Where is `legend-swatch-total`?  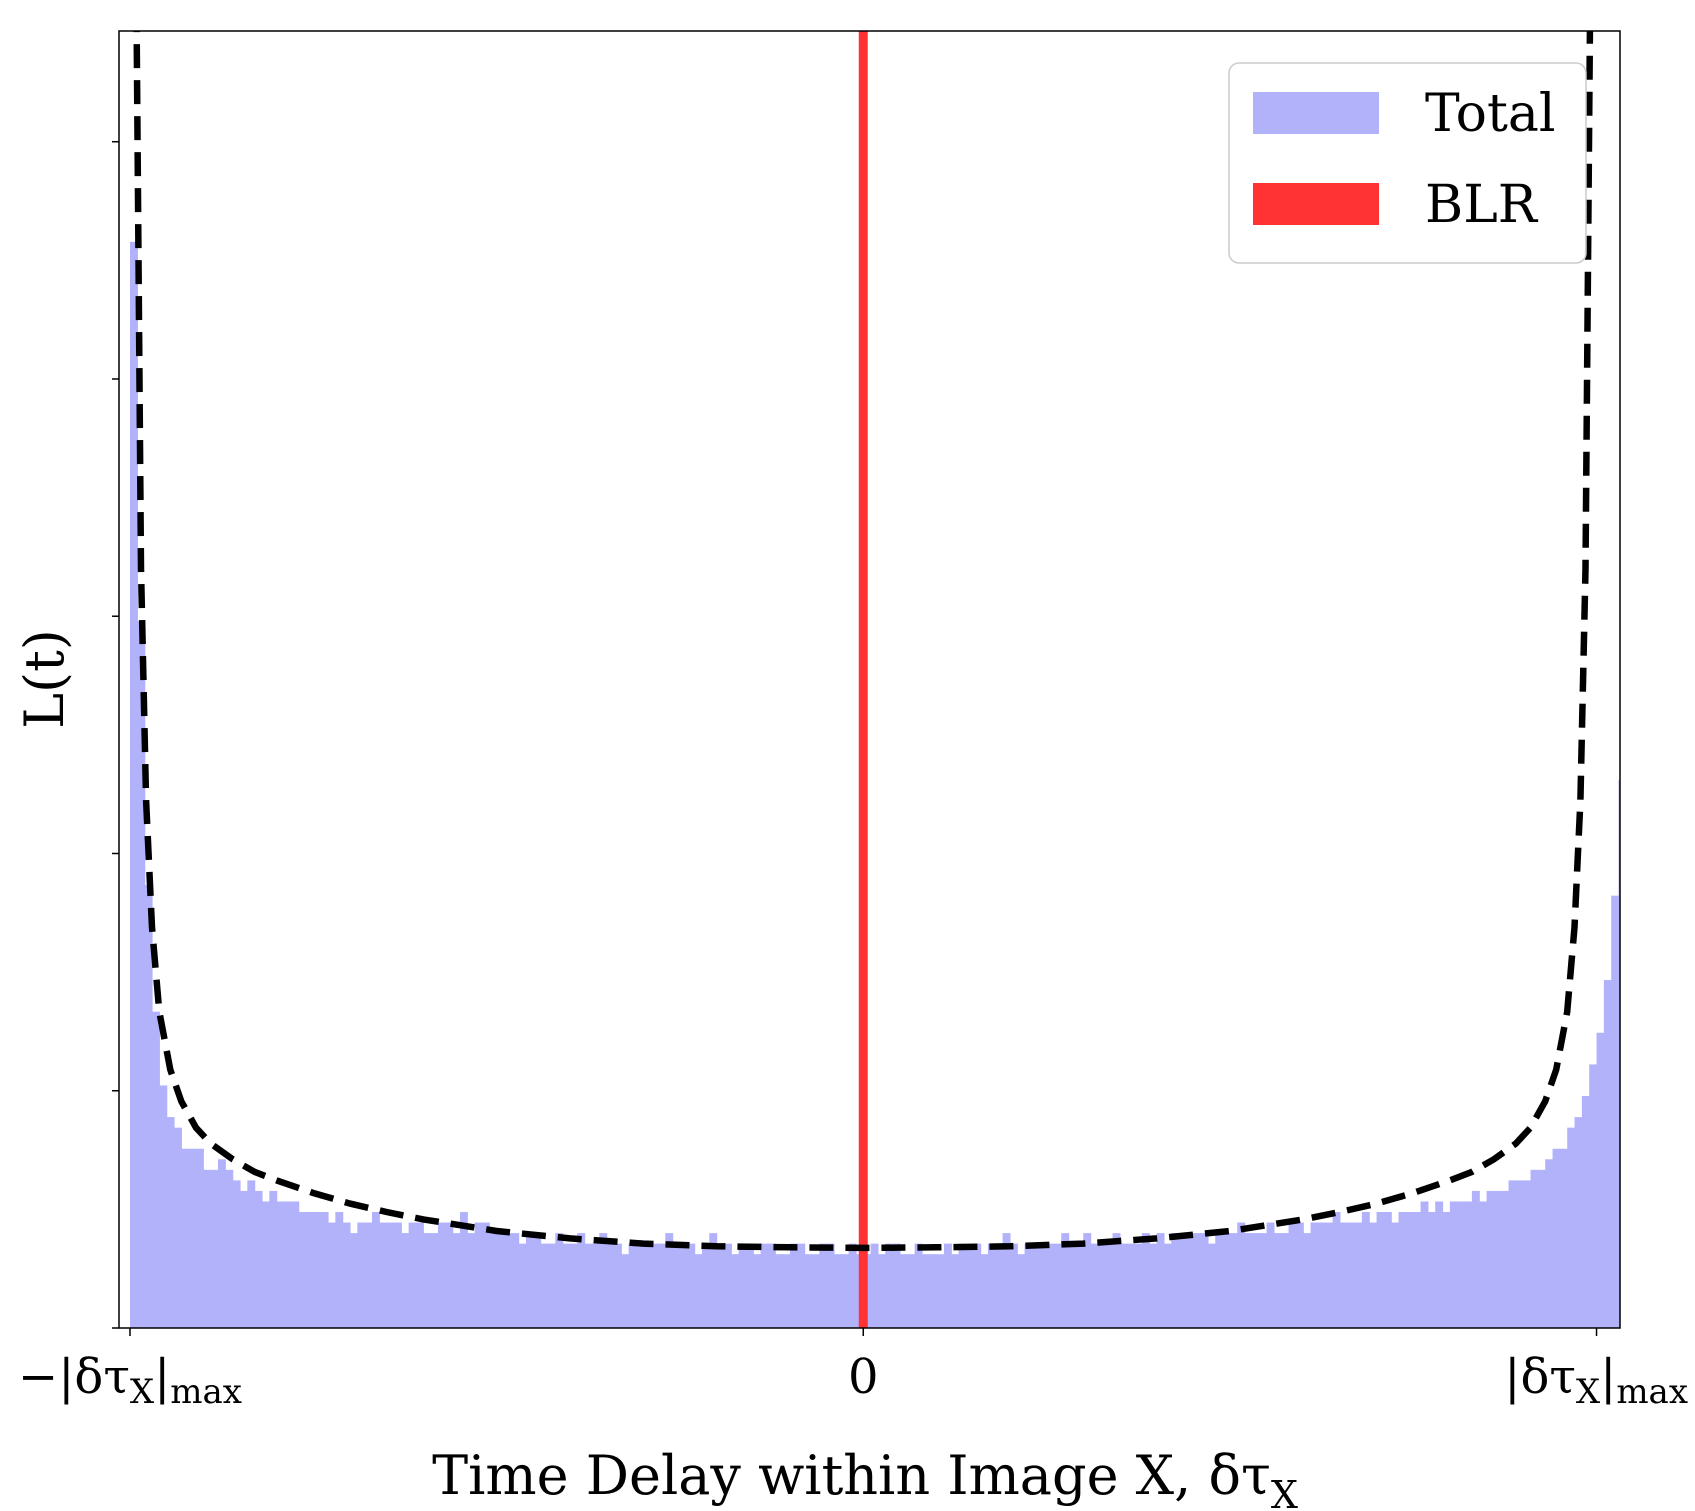
legend-swatch-total is located at coordinates (1316, 113).